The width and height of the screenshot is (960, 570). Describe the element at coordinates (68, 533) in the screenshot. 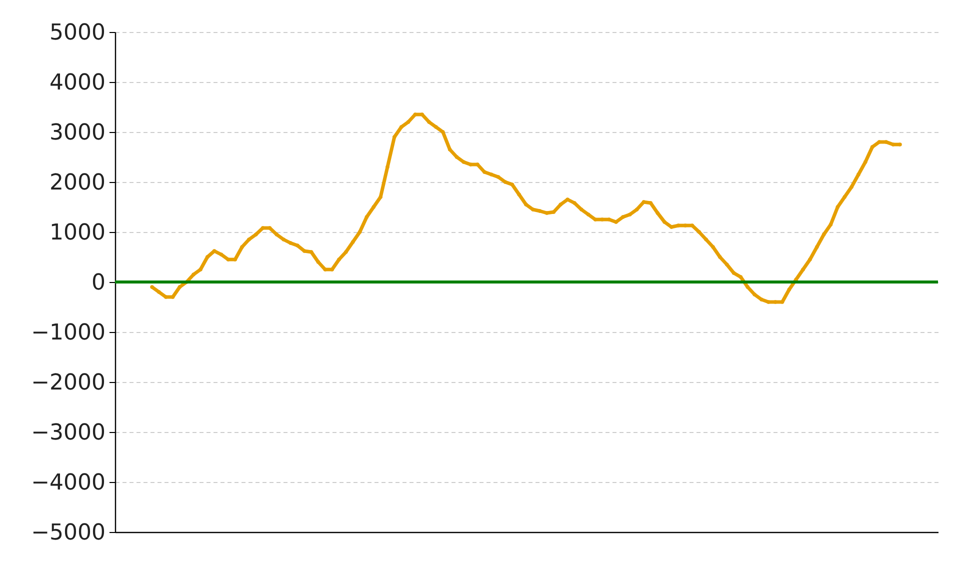

I see `y-tick-label: −5000` at that location.